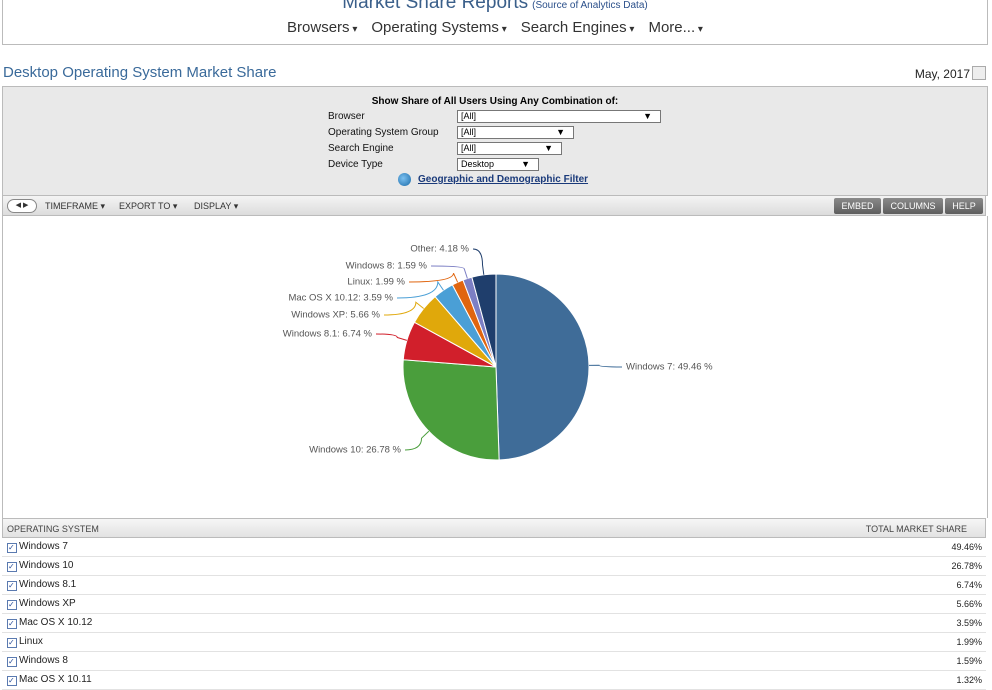  What do you see at coordinates (494, 566) in the screenshot?
I see `table-row: ✓ Windows 10 26.78%` at bounding box center [494, 566].